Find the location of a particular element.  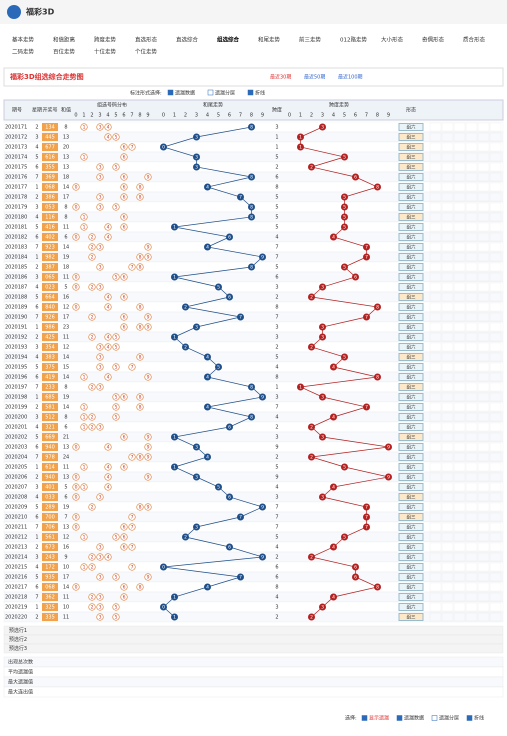

nav-link: 和值距离 is located at coordinates (64, 40).